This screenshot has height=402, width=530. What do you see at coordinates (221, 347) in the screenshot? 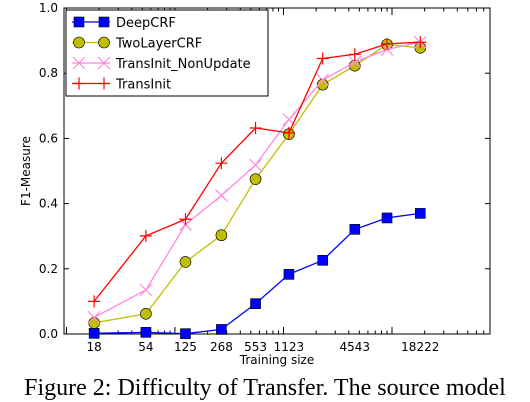
I see `x-tick-label: 268` at bounding box center [221, 347].